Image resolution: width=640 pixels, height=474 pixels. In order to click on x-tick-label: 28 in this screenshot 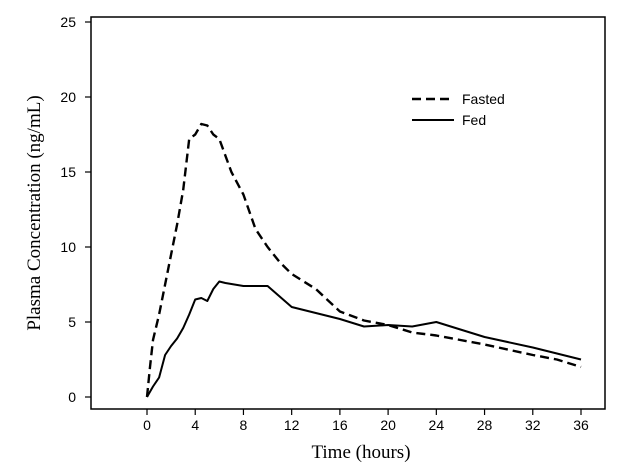, I will do `click(485, 425)`.